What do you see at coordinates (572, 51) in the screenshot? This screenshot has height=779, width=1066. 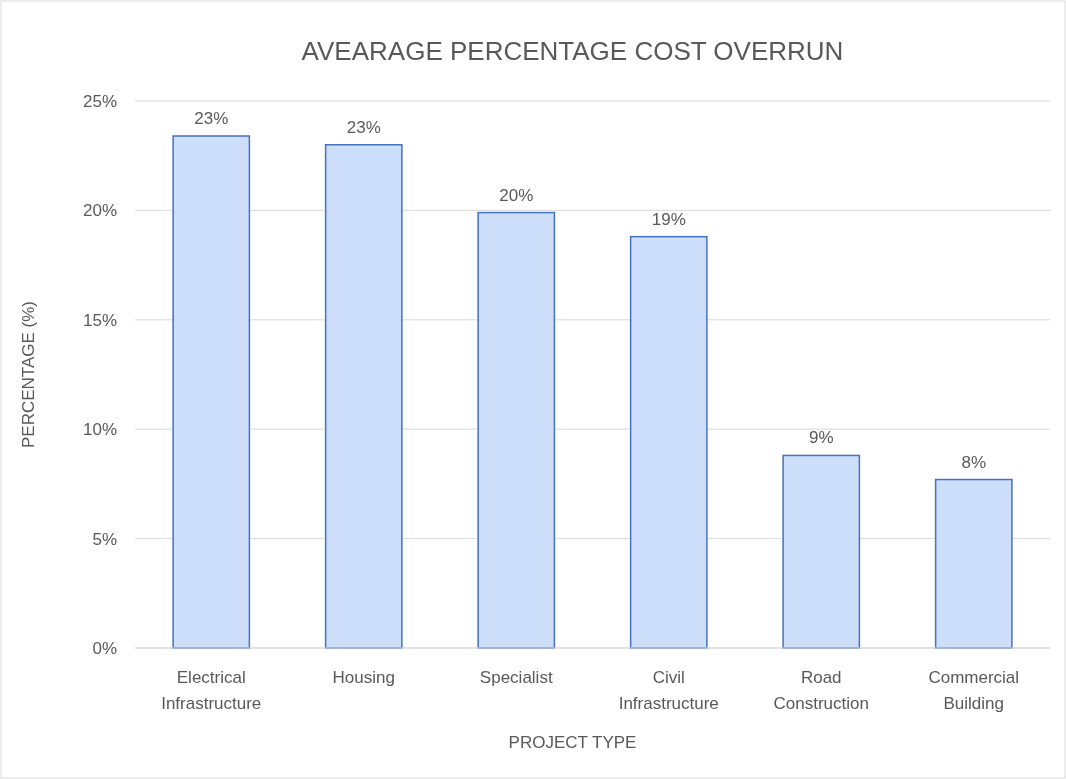 I see `chart-title: AVEARAGE PERCENTAGE COST OVERRUN` at bounding box center [572, 51].